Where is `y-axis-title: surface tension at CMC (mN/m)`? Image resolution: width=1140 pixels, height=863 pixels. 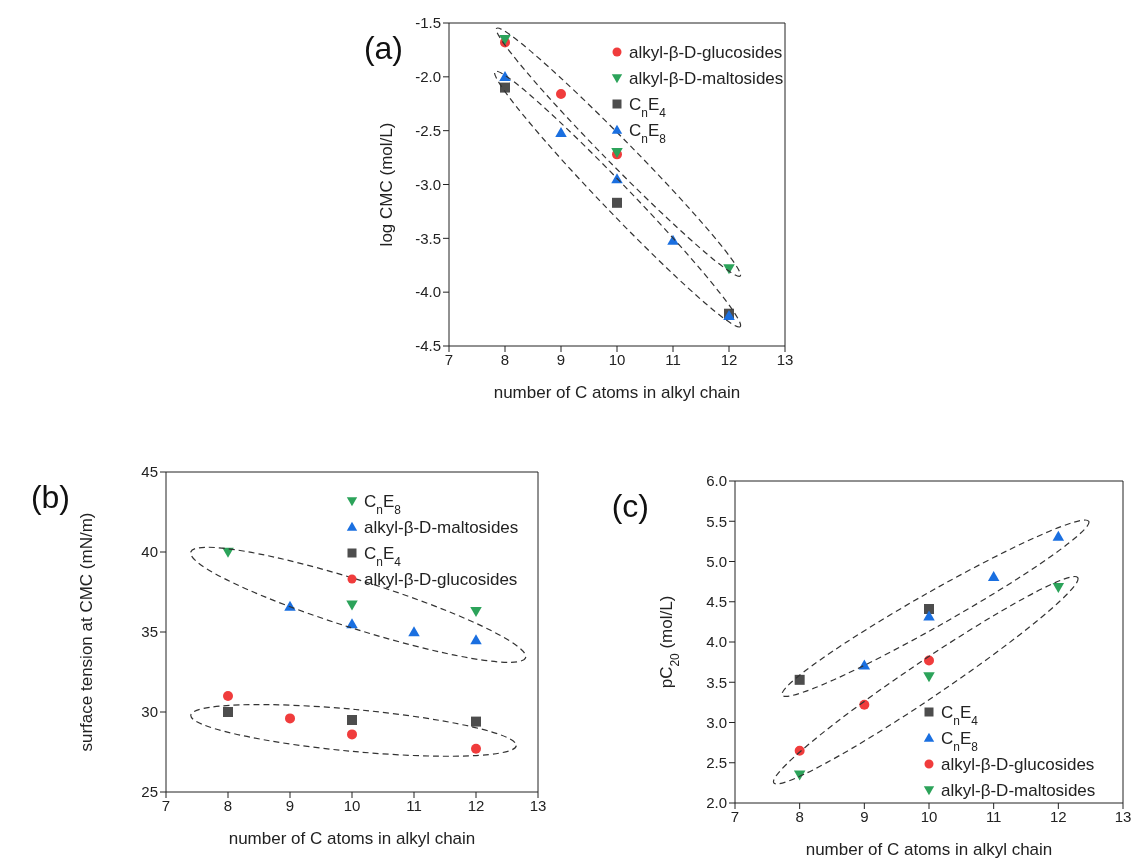 y-axis-title: surface tension at CMC (mN/m) is located at coordinates (86, 632).